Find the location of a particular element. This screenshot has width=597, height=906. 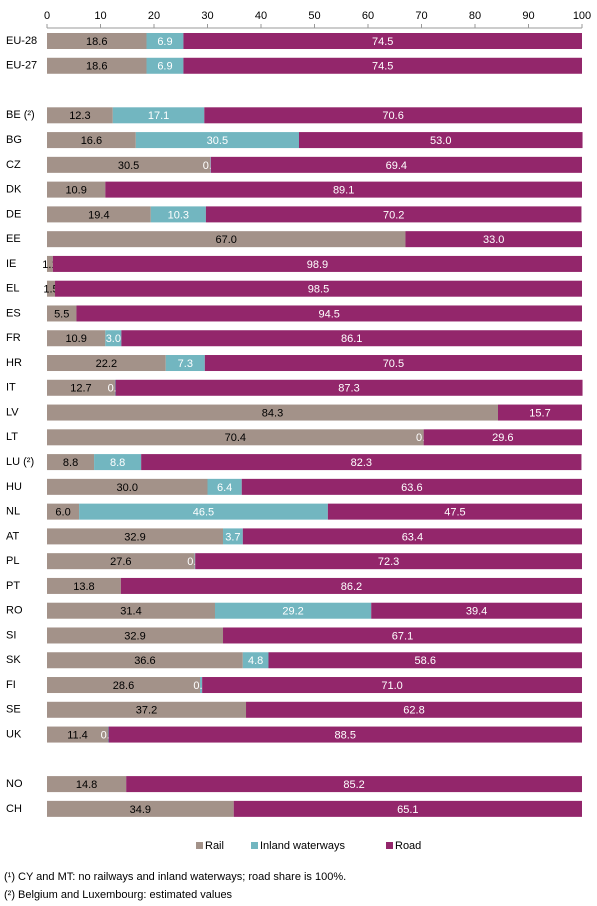

data-label: 70.6 is located at coordinates (392, 116).